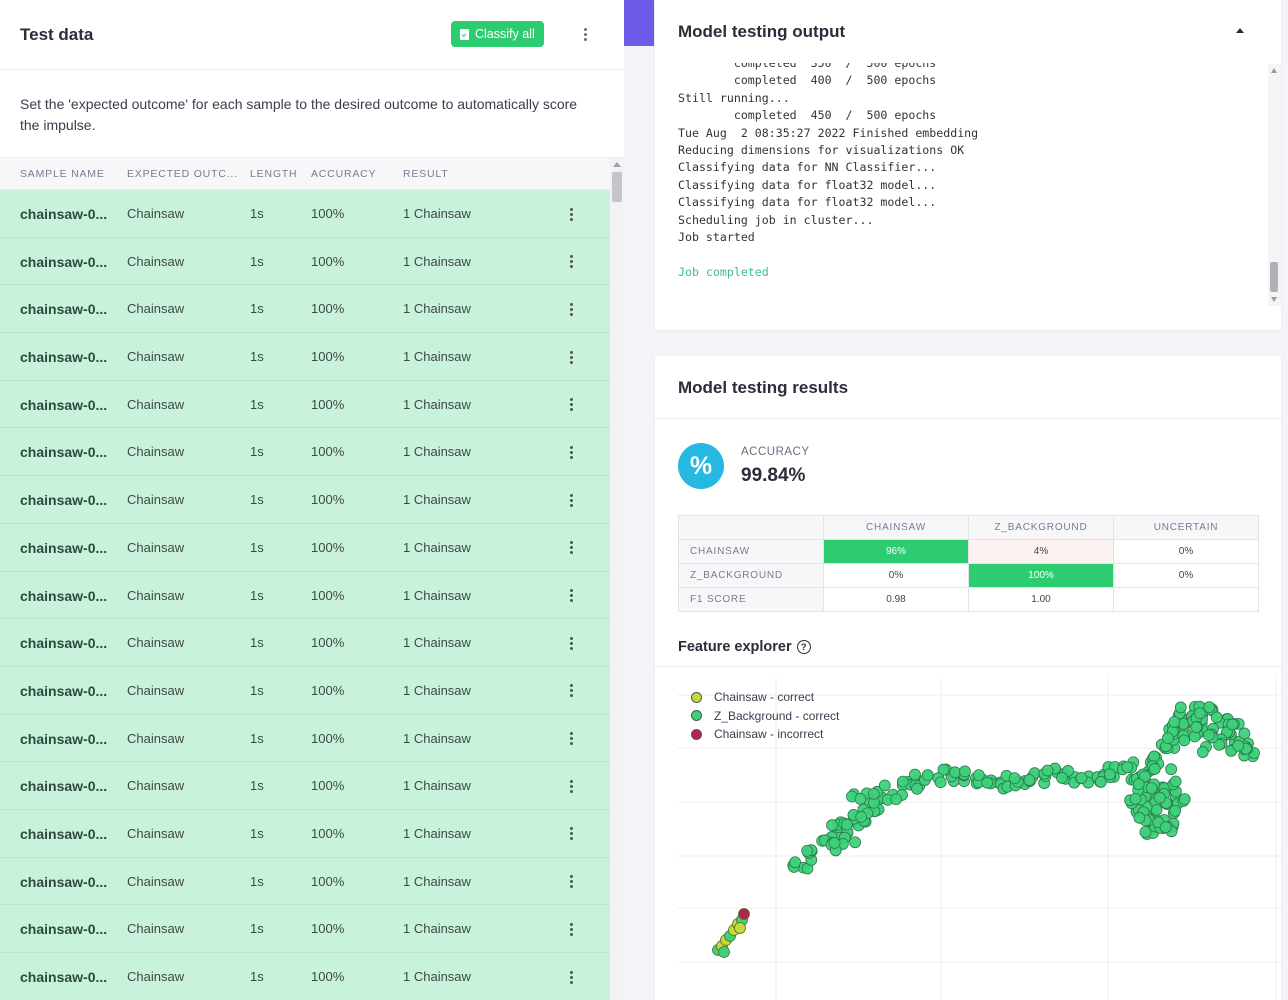  Describe the element at coordinates (497, 34) in the screenshot. I see `classify-all-button: Classify all` at that location.